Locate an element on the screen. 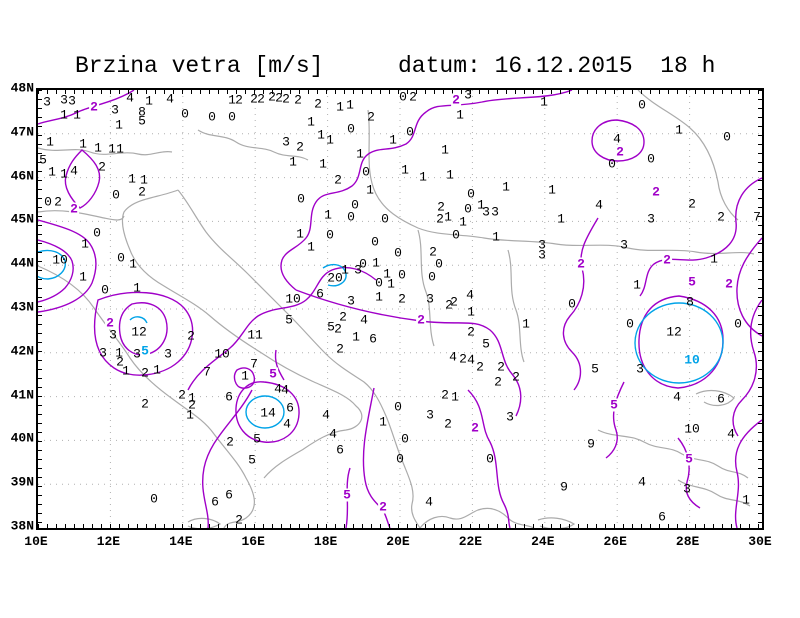  lon-tick-label: 18E is located at coordinates (325, 541).